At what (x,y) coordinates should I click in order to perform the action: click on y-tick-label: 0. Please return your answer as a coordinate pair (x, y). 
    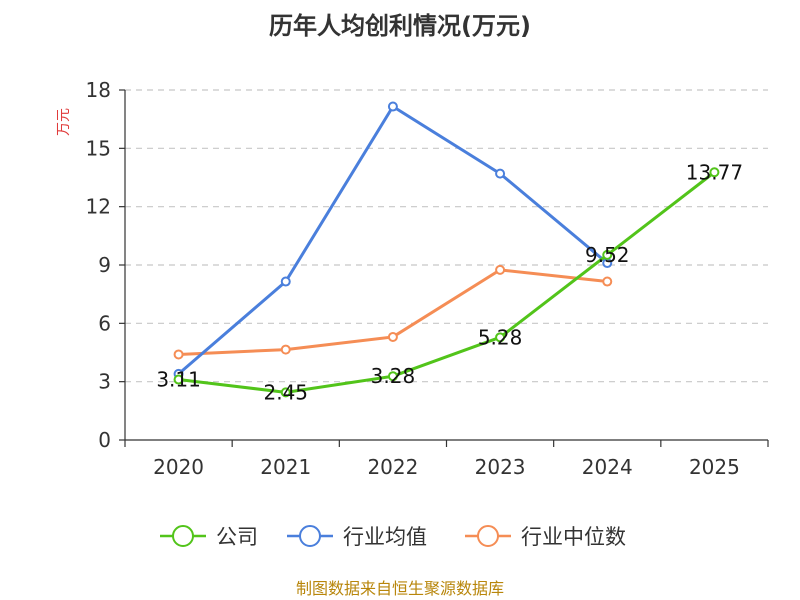
    Looking at the image, I should click on (104, 440).